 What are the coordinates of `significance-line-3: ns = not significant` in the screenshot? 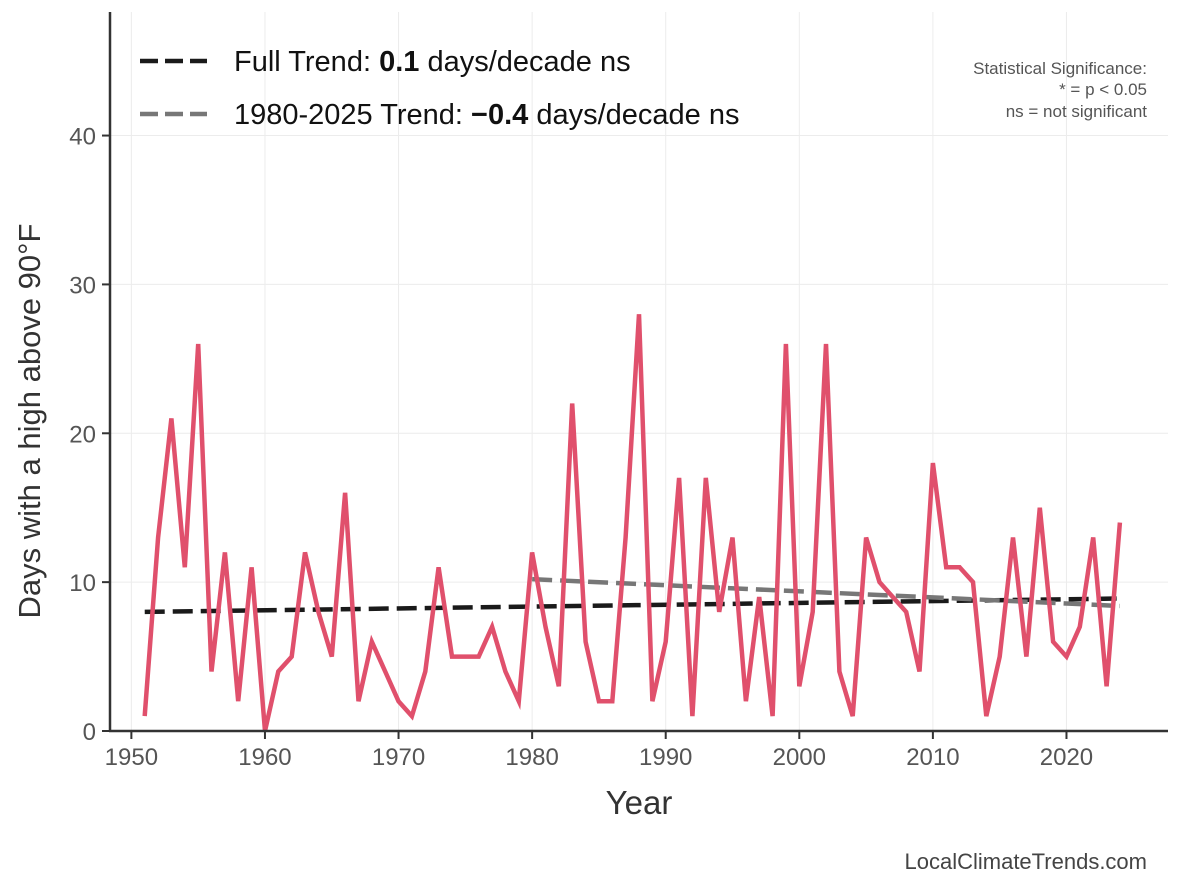 It's located at (1077, 111).